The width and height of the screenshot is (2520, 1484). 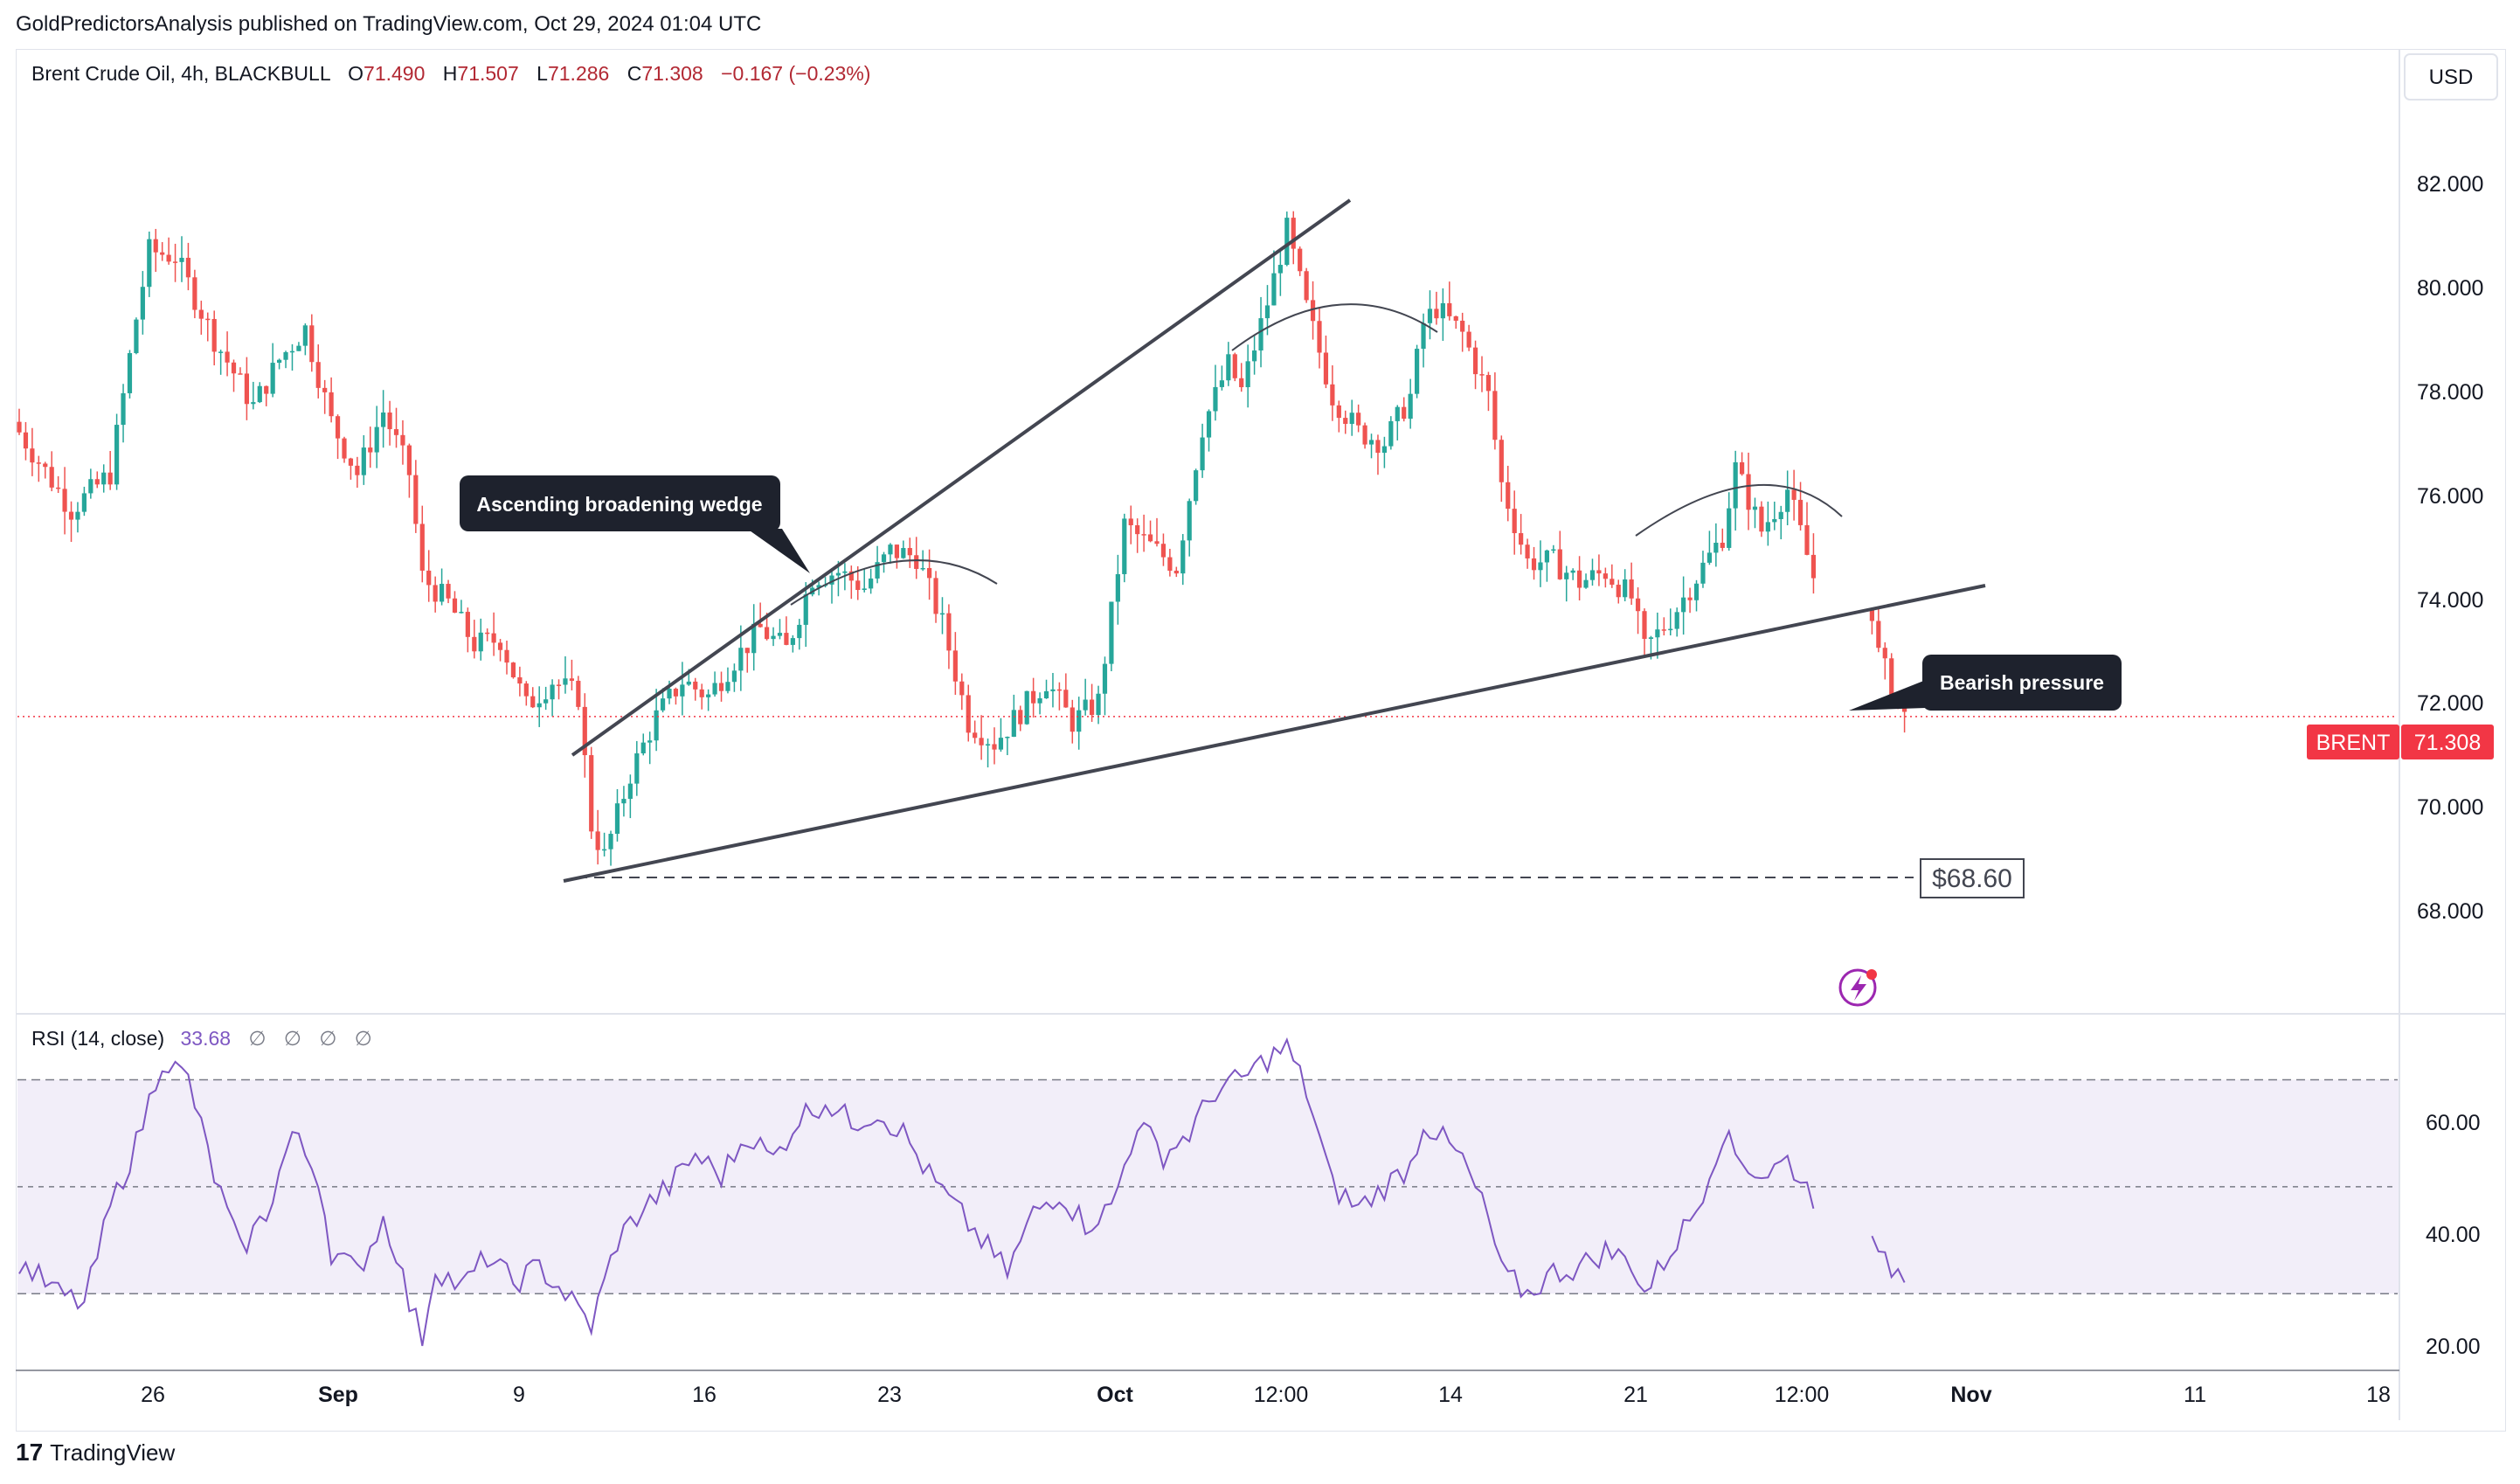 I want to click on time-tick: 12:00, so click(x=1802, y=1395).